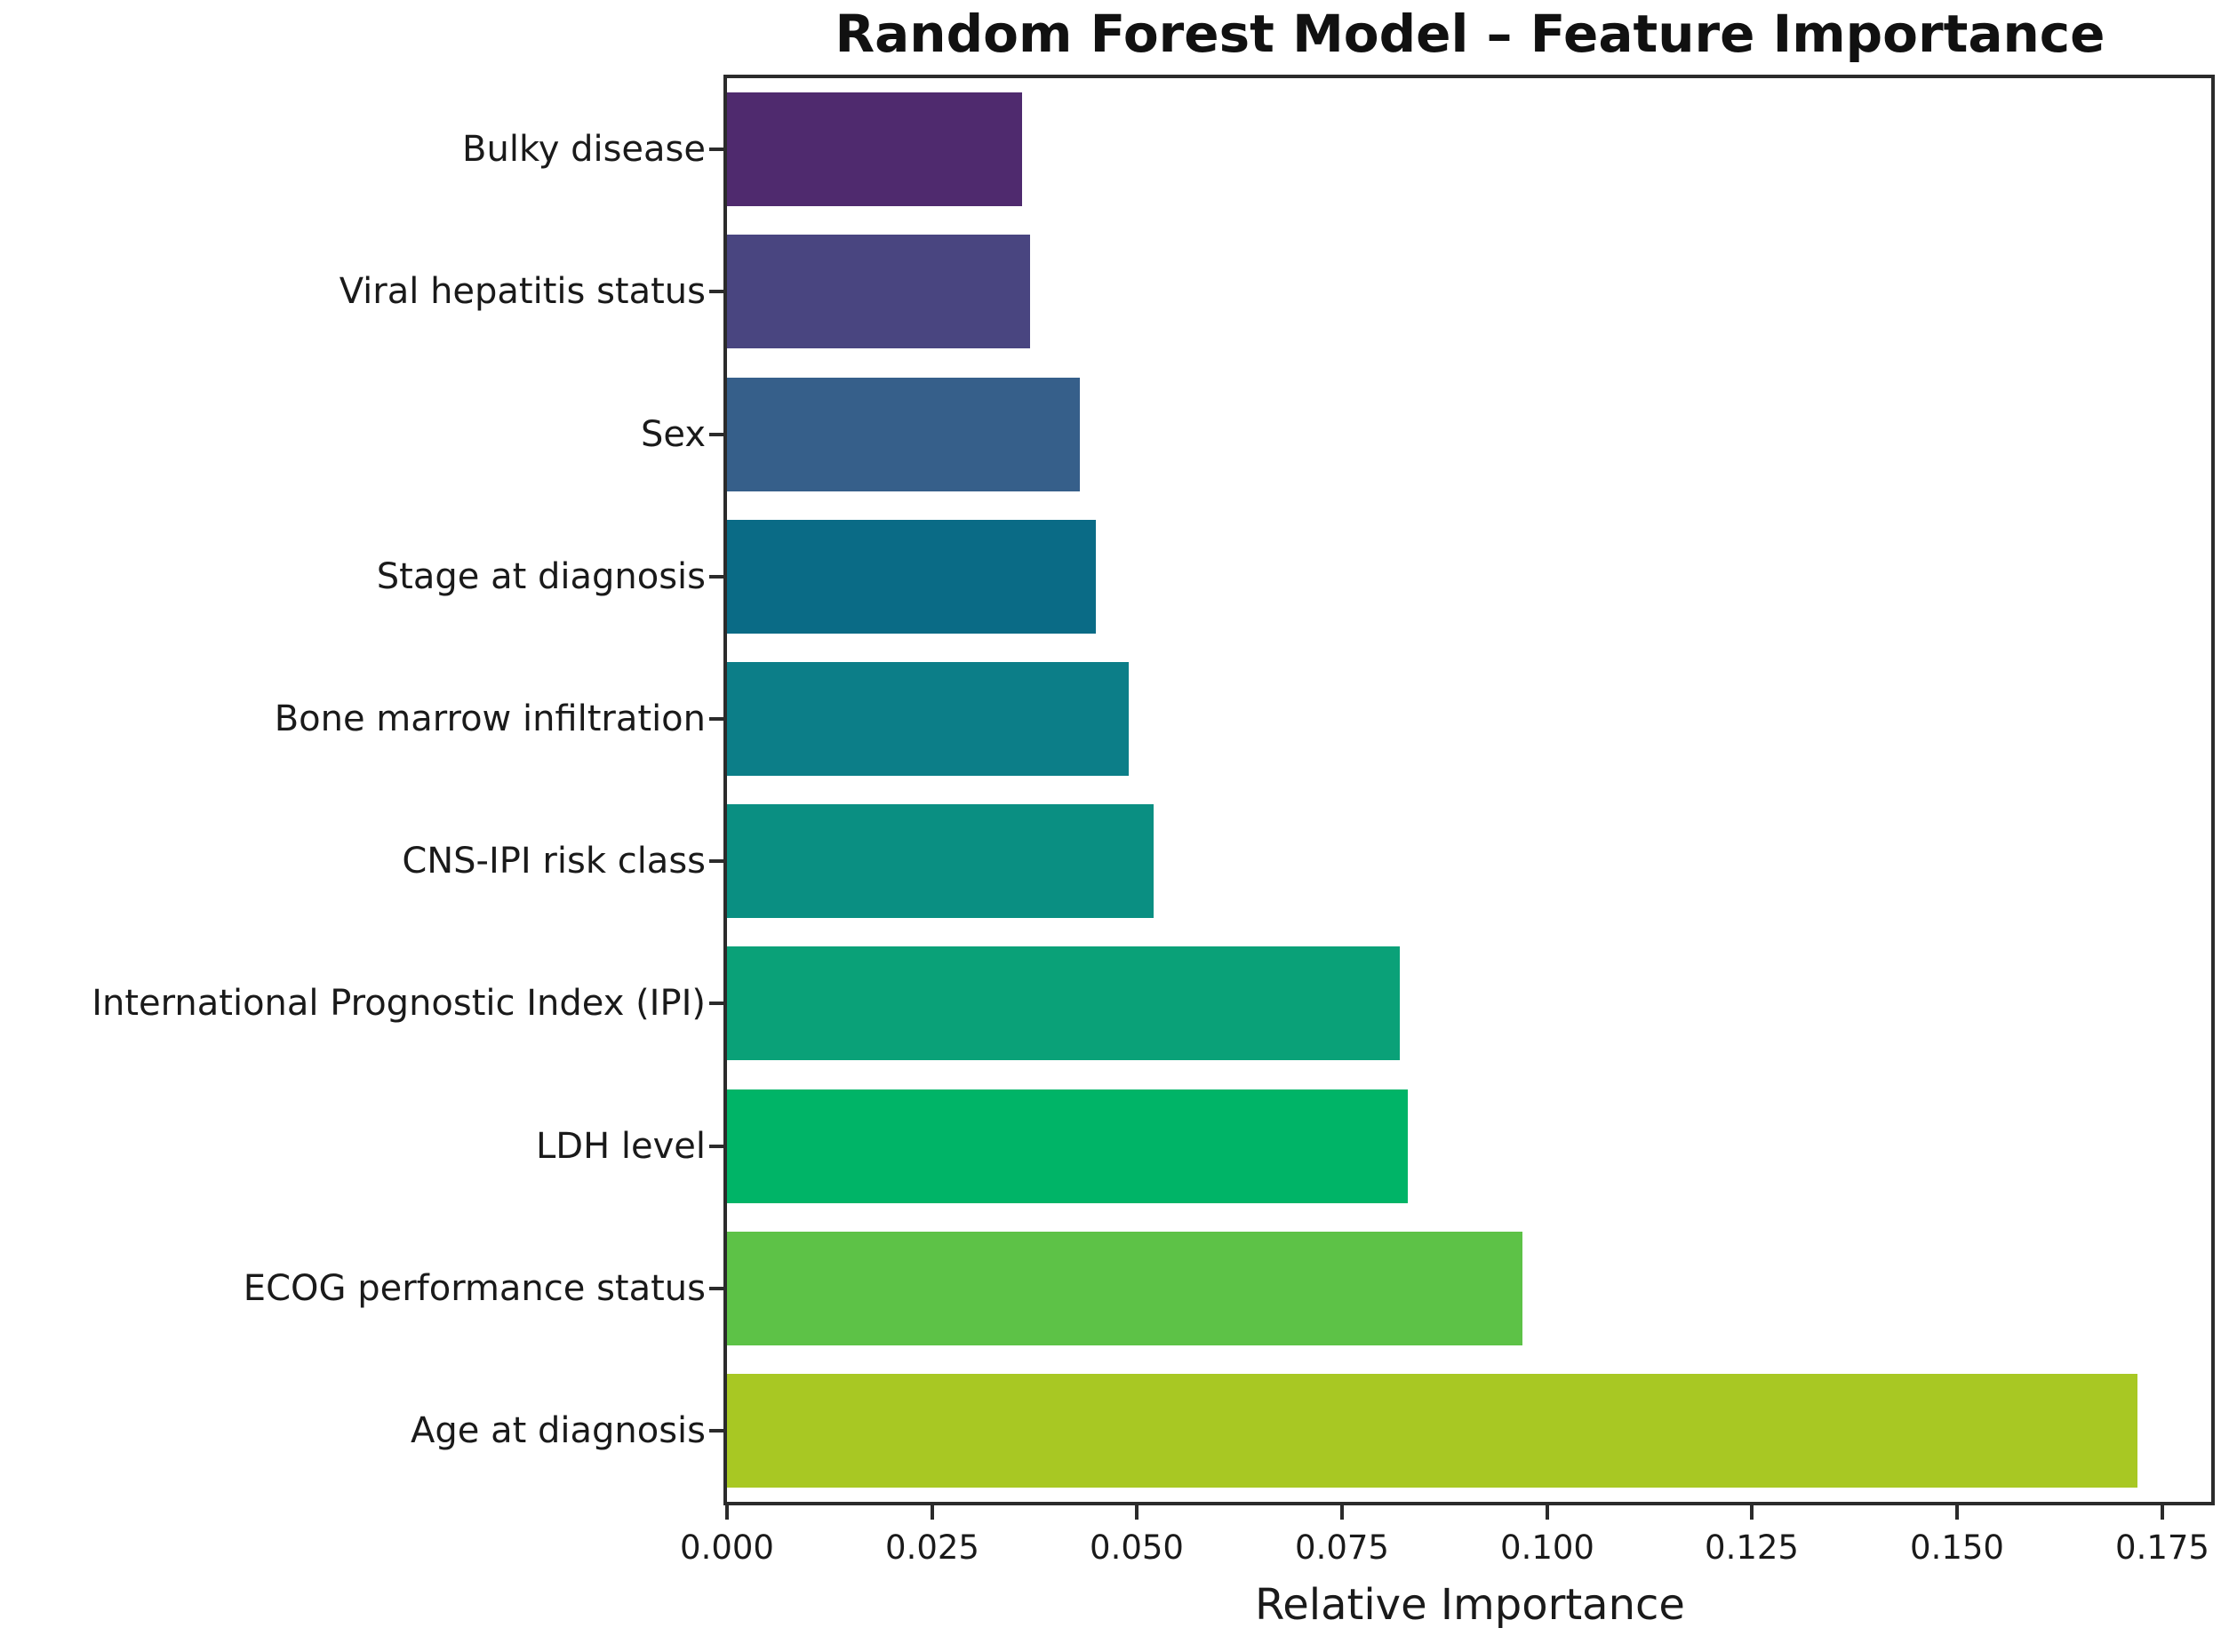 This screenshot has height=1652, width=2237. Describe the element at coordinates (522, 291) in the screenshot. I see `y-tick-label-1: Viral hepatitis status` at that location.